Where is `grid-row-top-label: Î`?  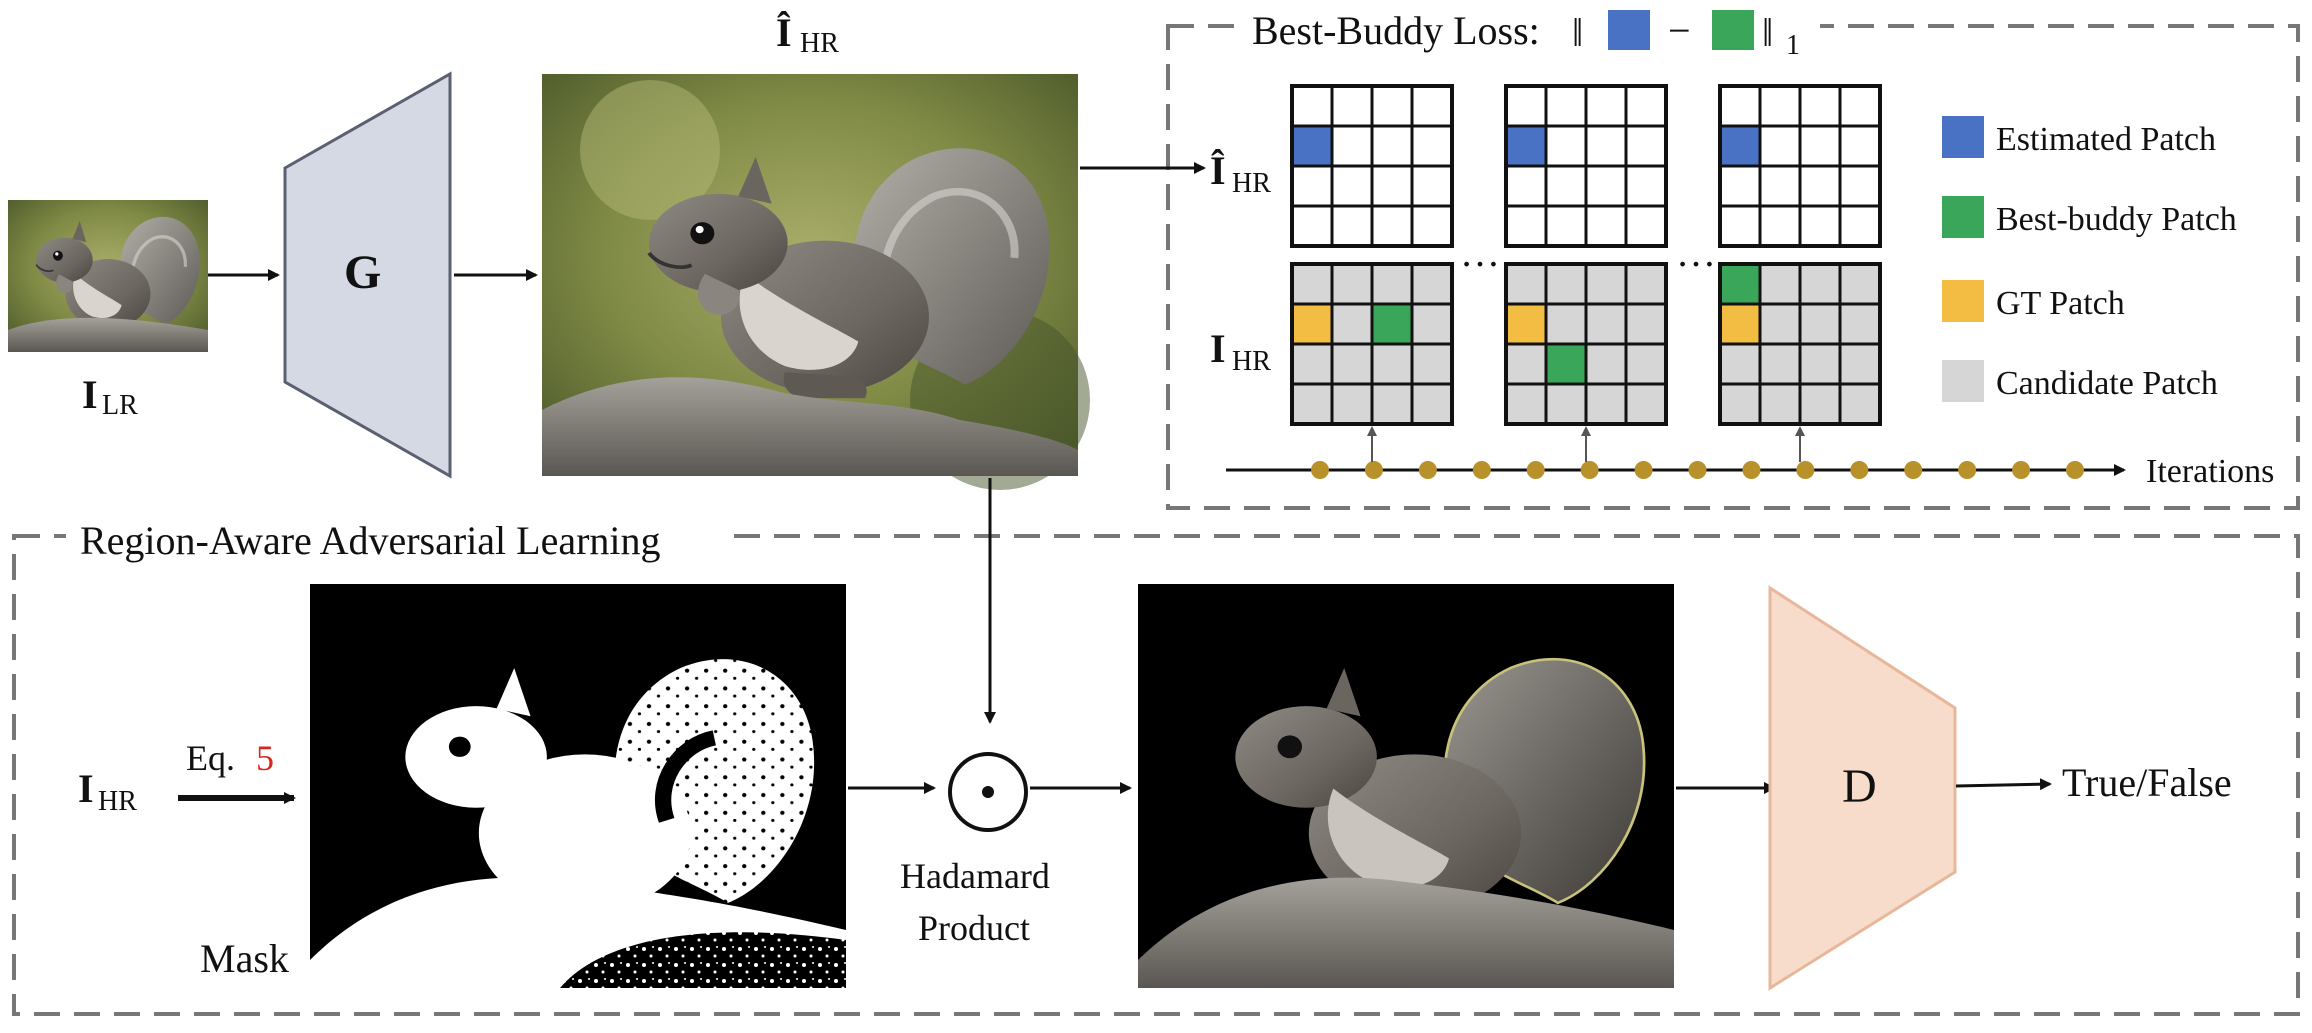 grid-row-top-label: Î is located at coordinates (1218, 170).